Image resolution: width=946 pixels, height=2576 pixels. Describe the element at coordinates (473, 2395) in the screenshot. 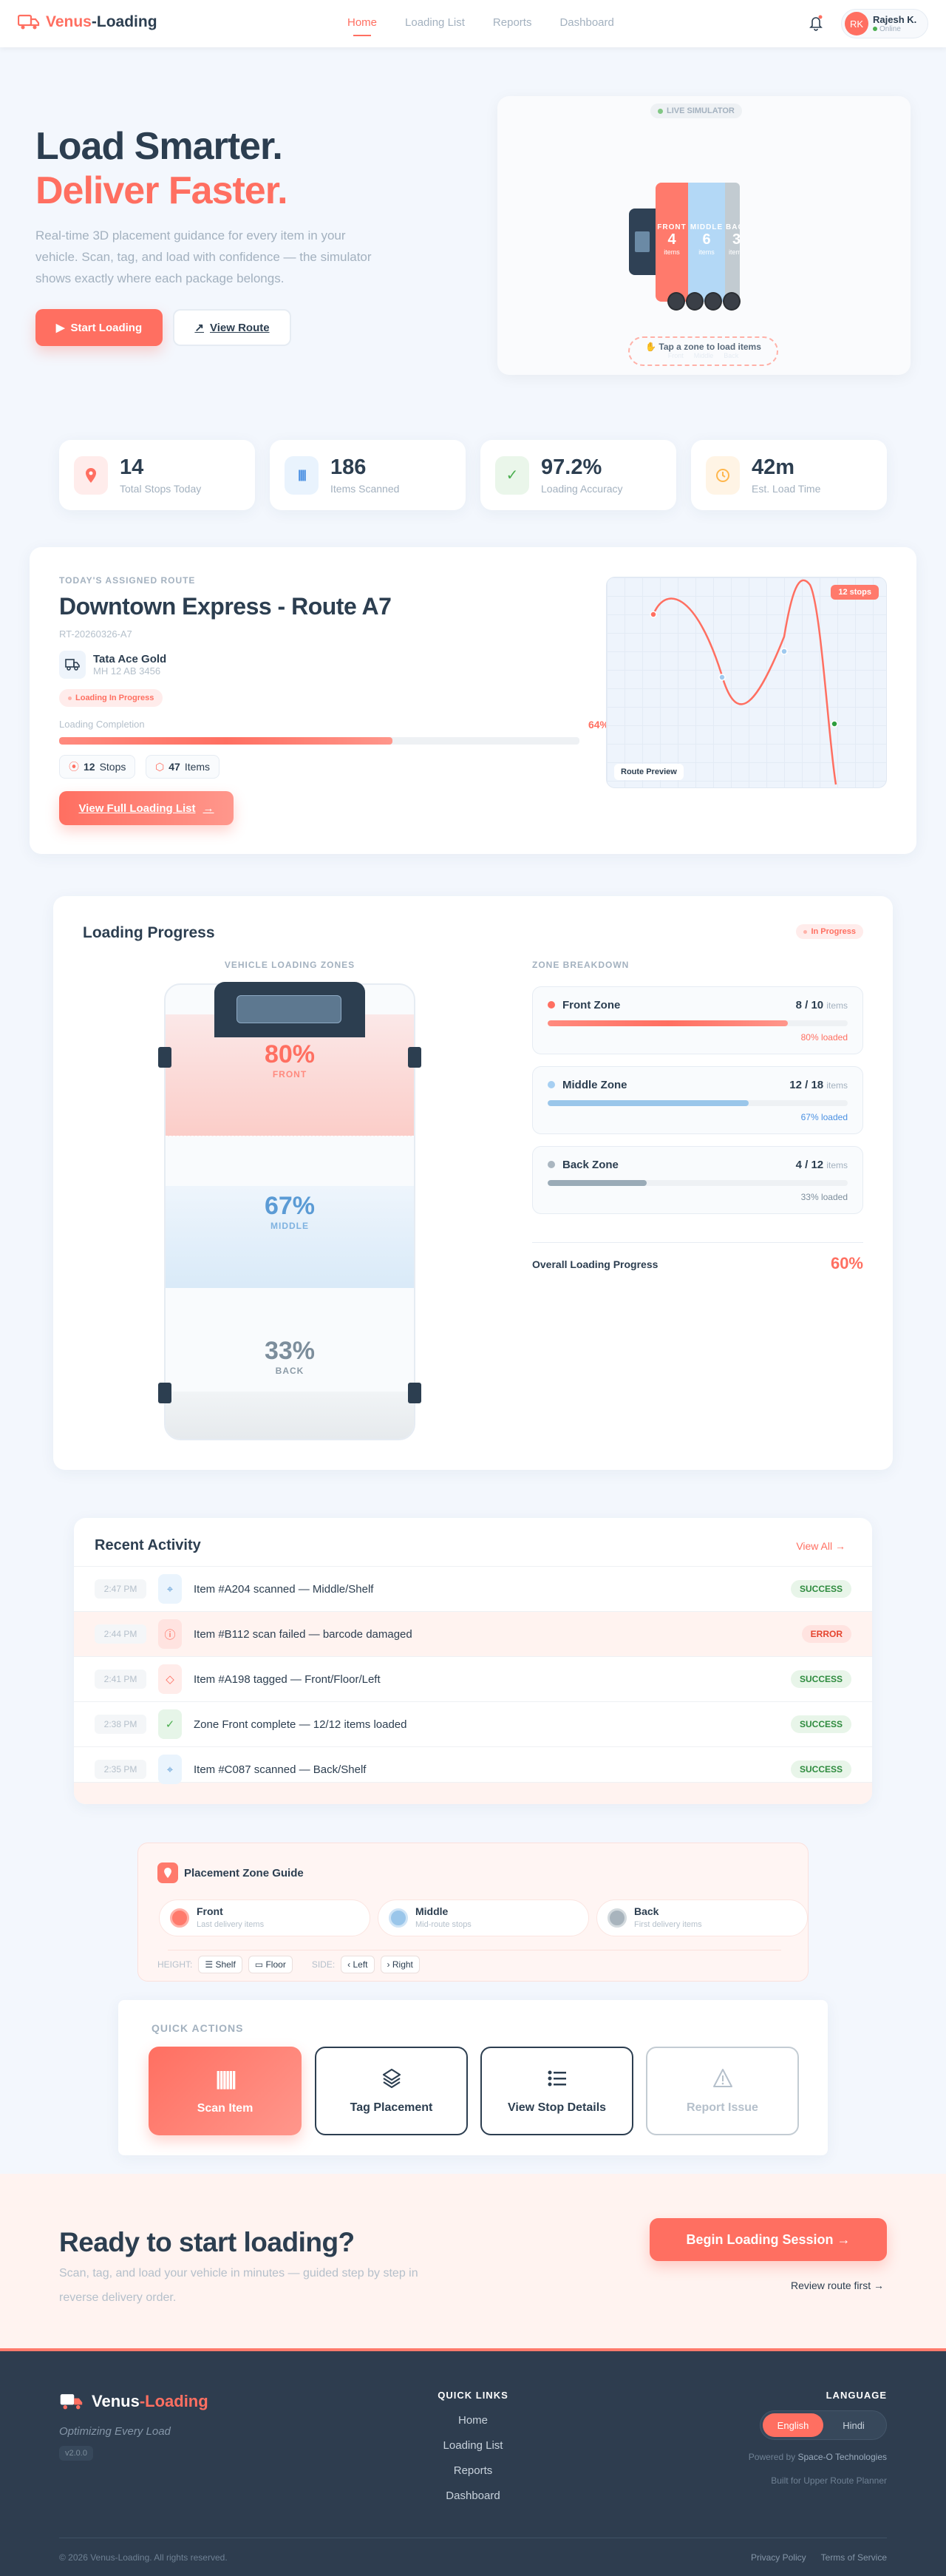

I see `quick-links-title: QUICK LINKS` at that location.